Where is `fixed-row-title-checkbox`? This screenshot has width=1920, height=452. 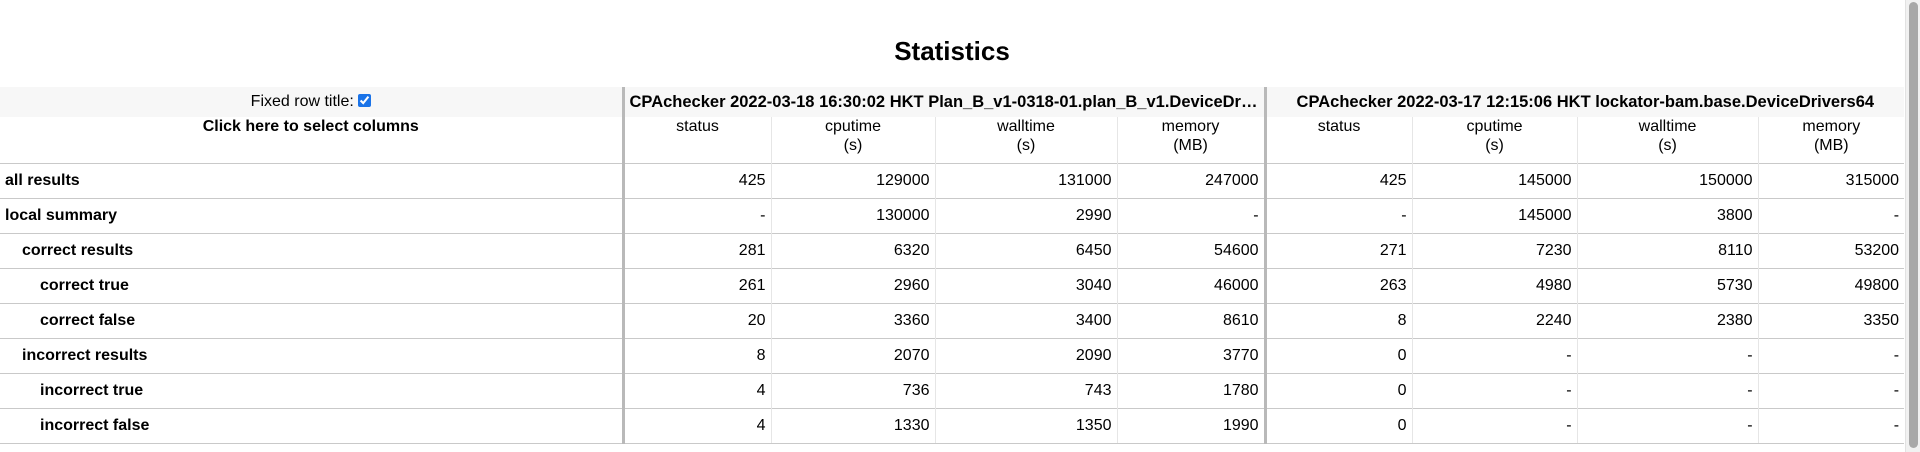
fixed-row-title-checkbox is located at coordinates (364, 100).